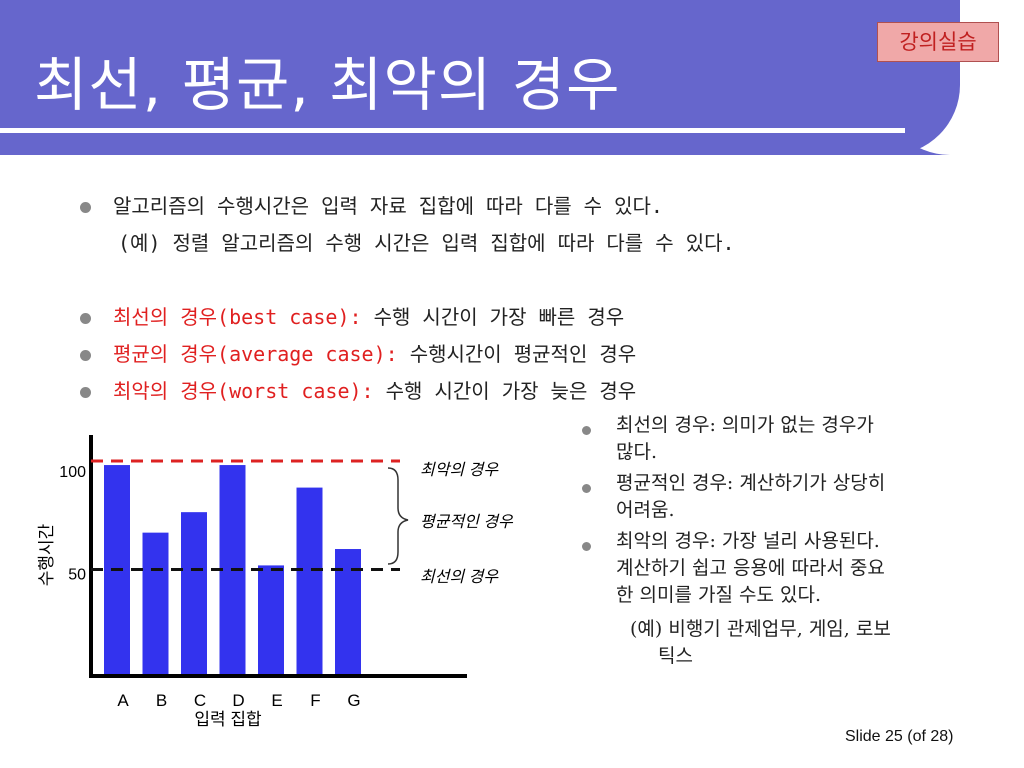 The image size is (1024, 768). Describe the element at coordinates (161, 700) in the screenshot. I see `x-tick-B: B` at that location.